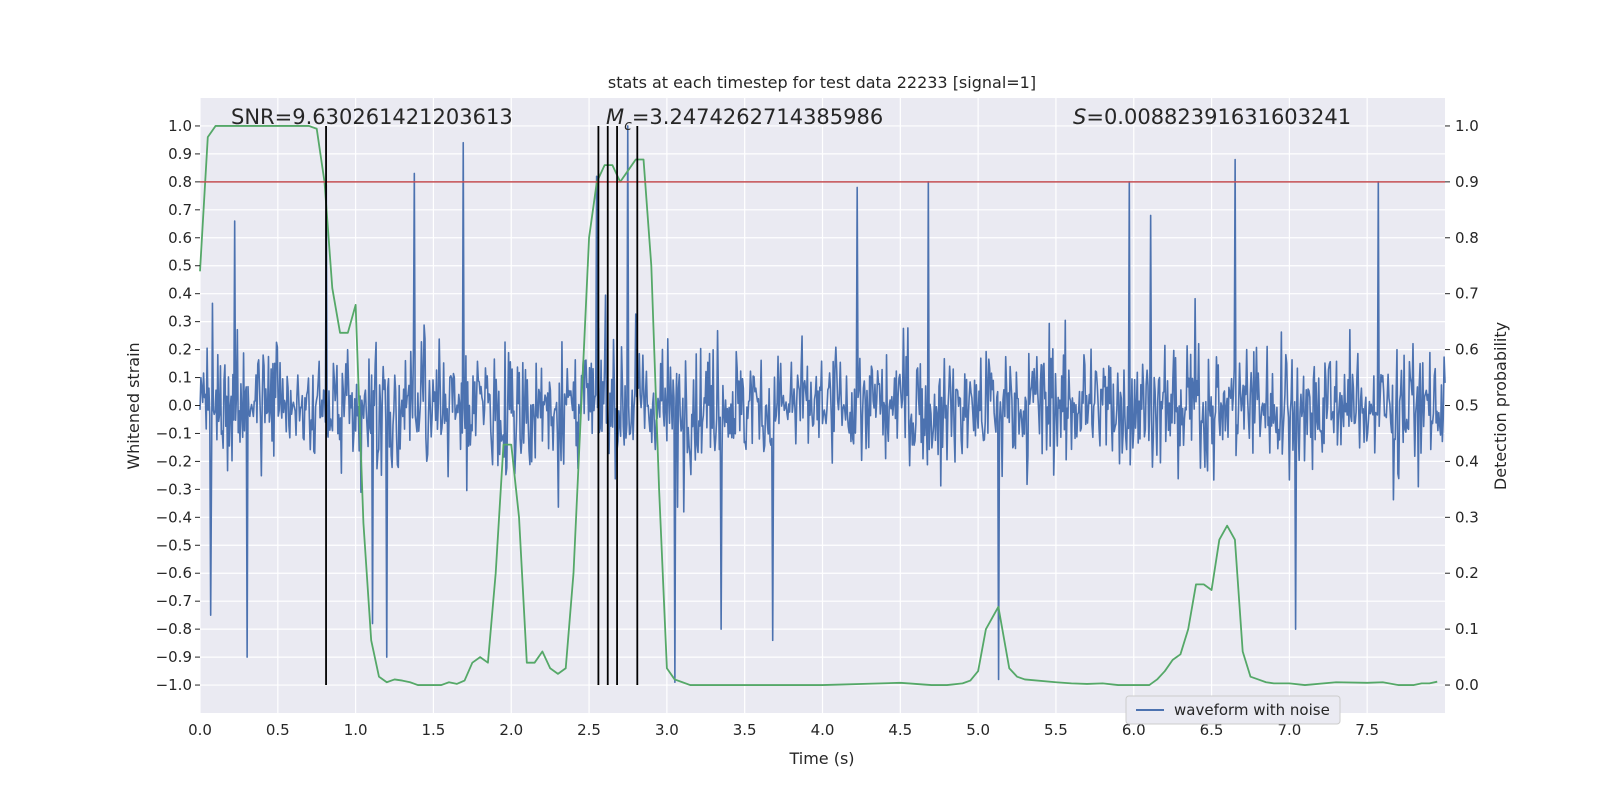  Describe the element at coordinates (180, 126) in the screenshot. I see `y-tick-label: 1.0` at that location.